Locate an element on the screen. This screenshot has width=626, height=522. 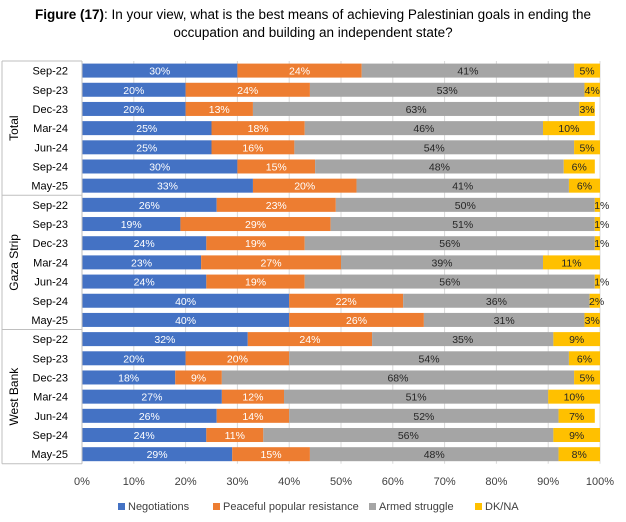
x-tick-label: 100% is located at coordinates (600, 482).